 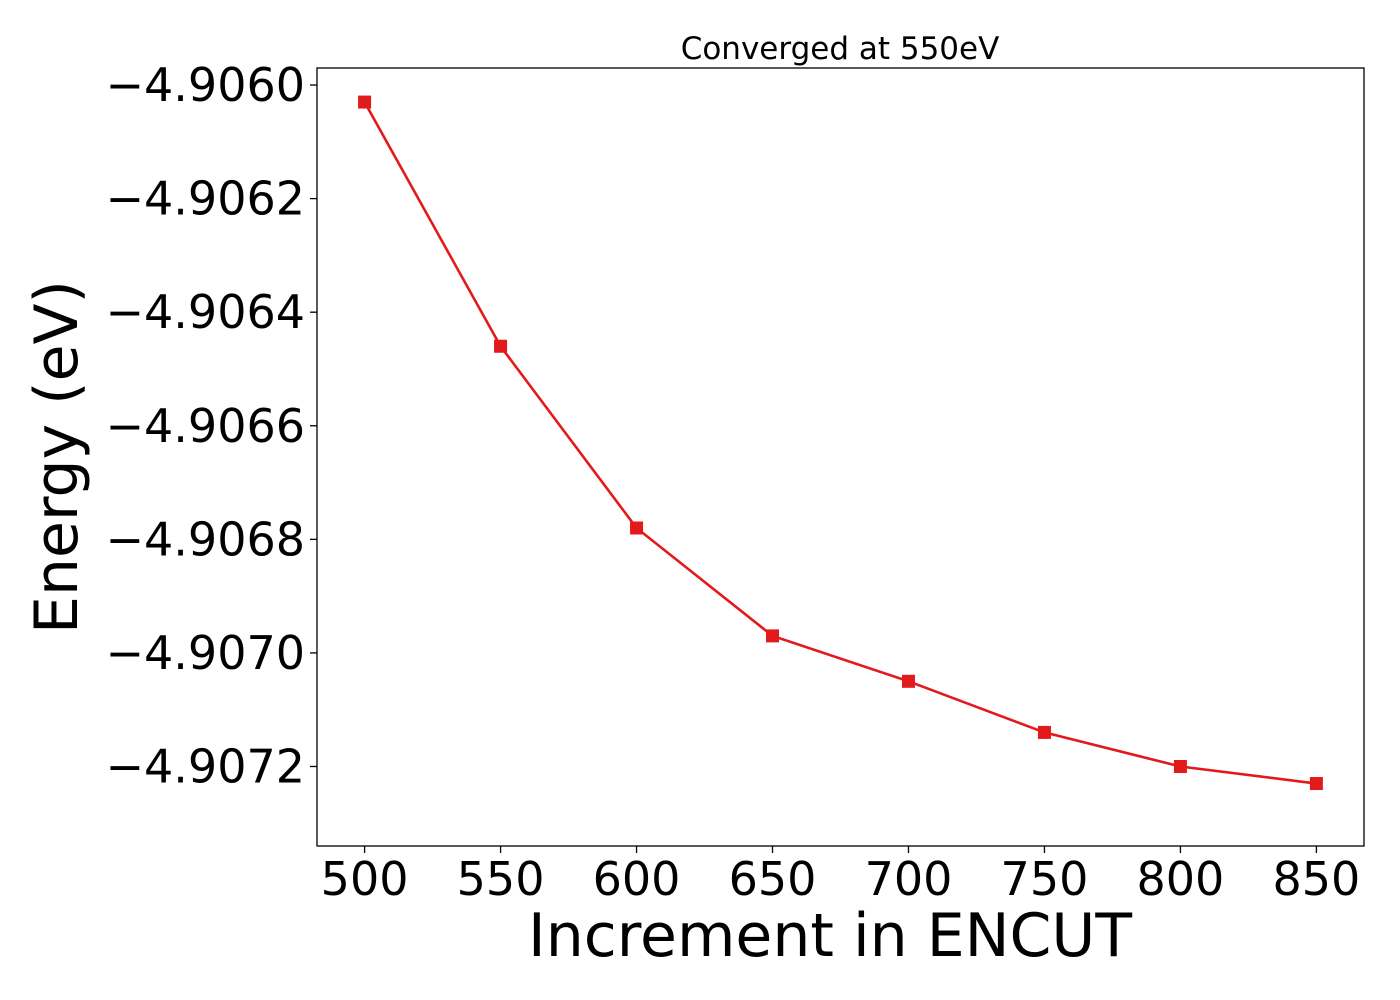 I want to click on y-tick-label: −4.9072, so click(x=206, y=766).